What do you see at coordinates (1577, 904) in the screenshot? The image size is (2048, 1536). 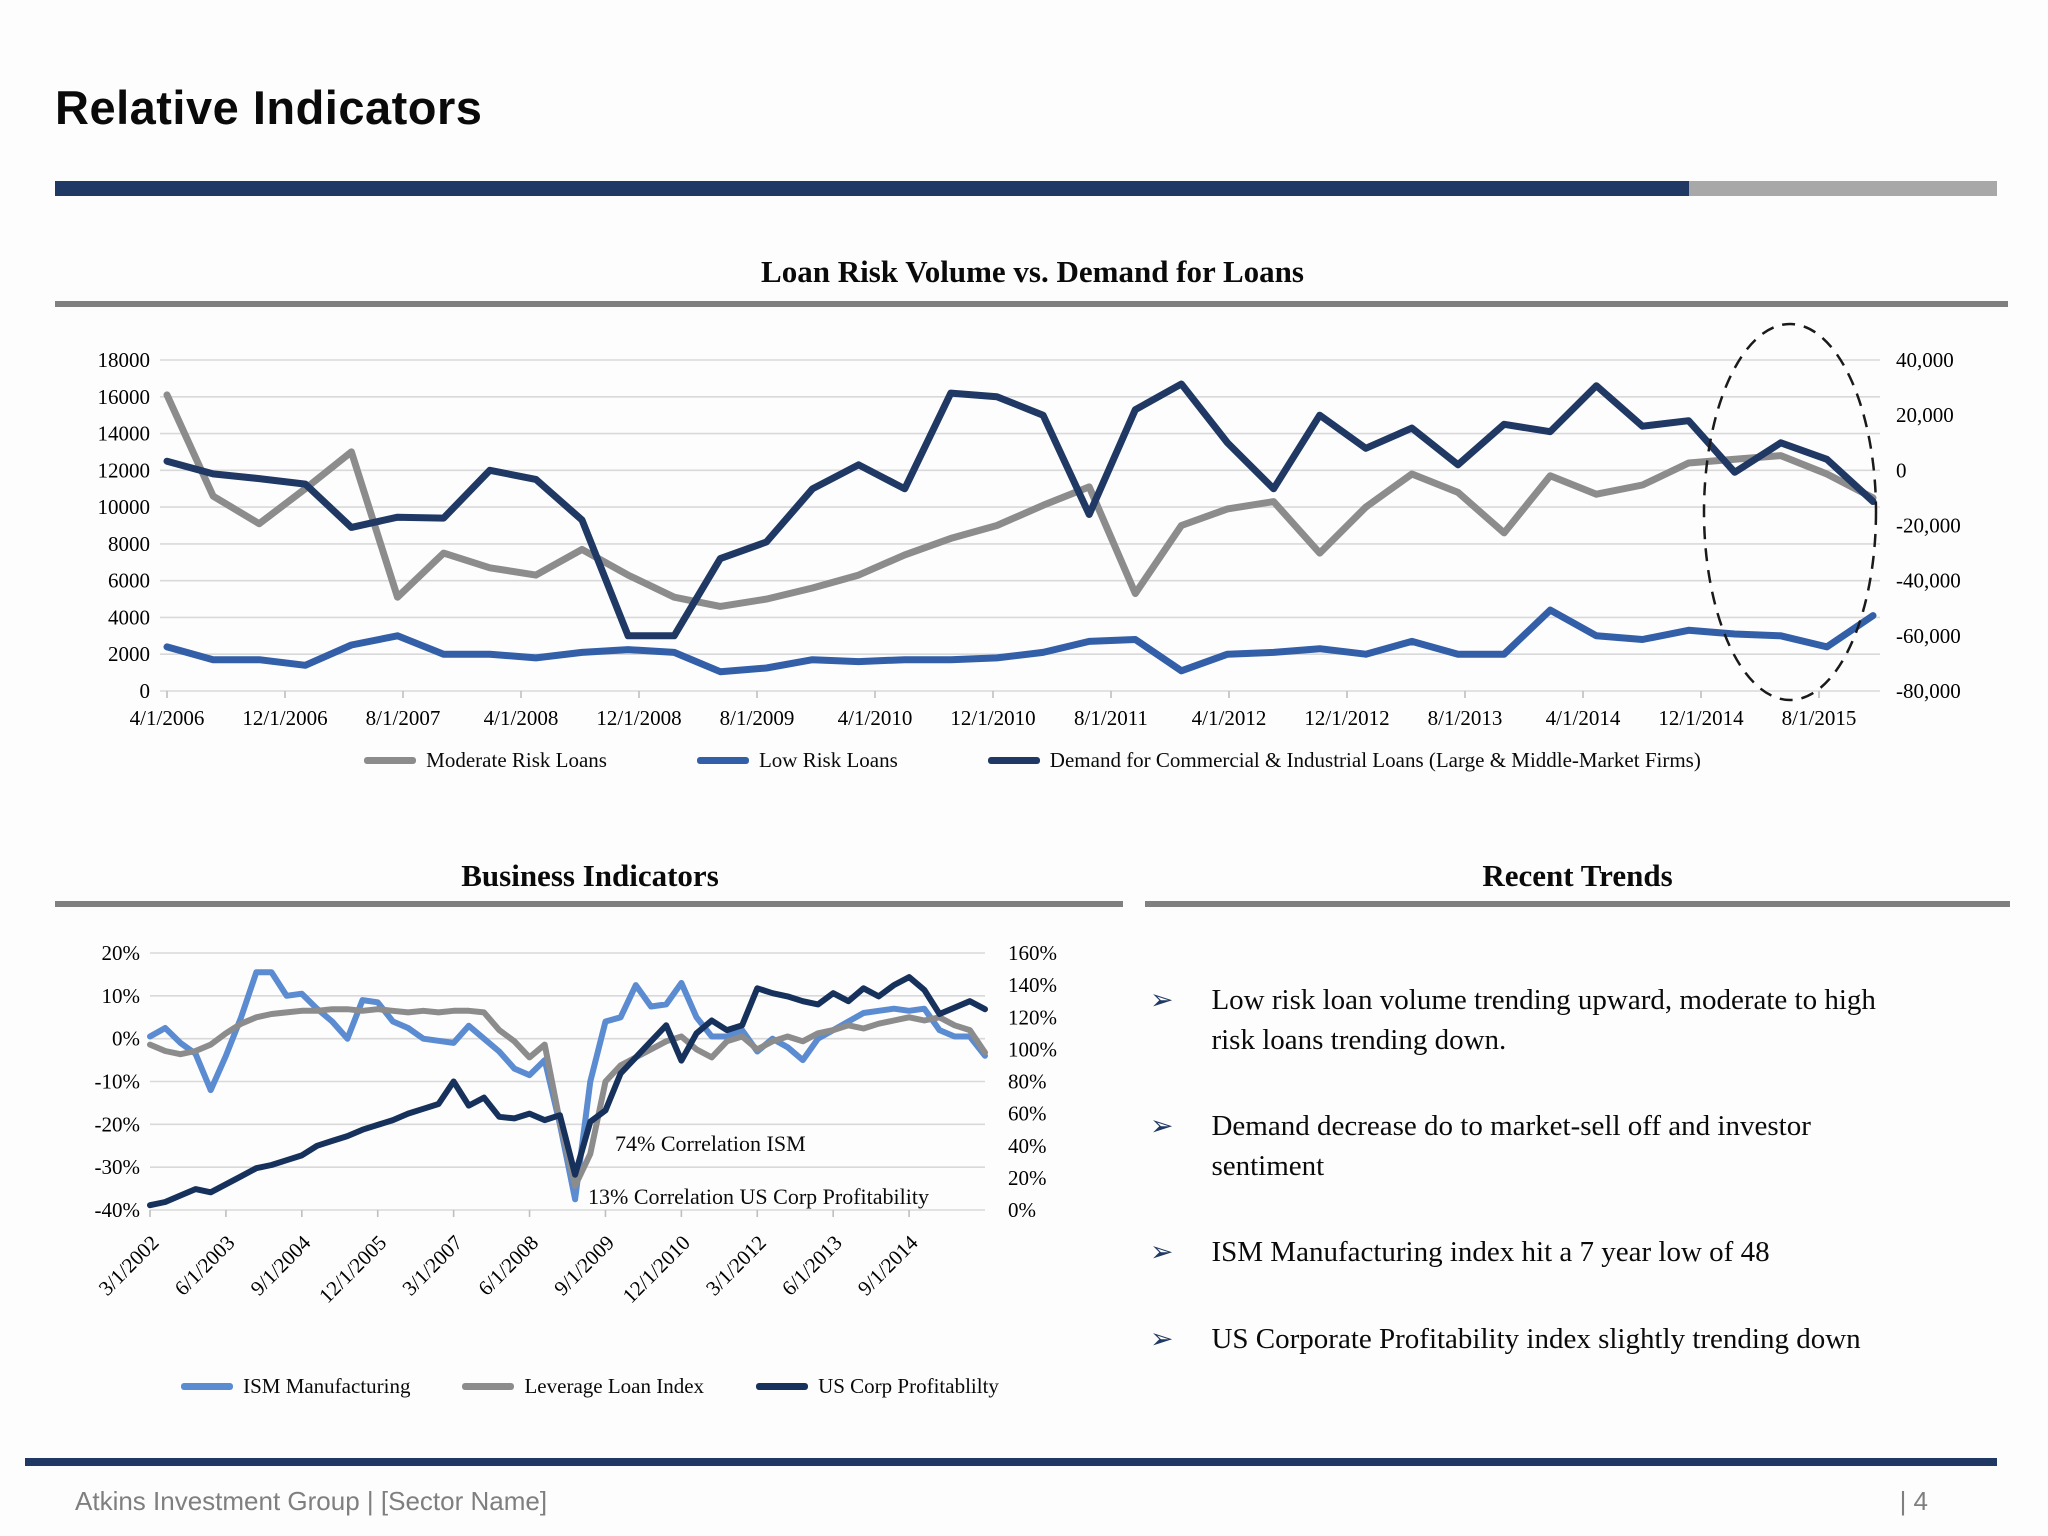 I see `recent-trends-title-rule` at bounding box center [1577, 904].